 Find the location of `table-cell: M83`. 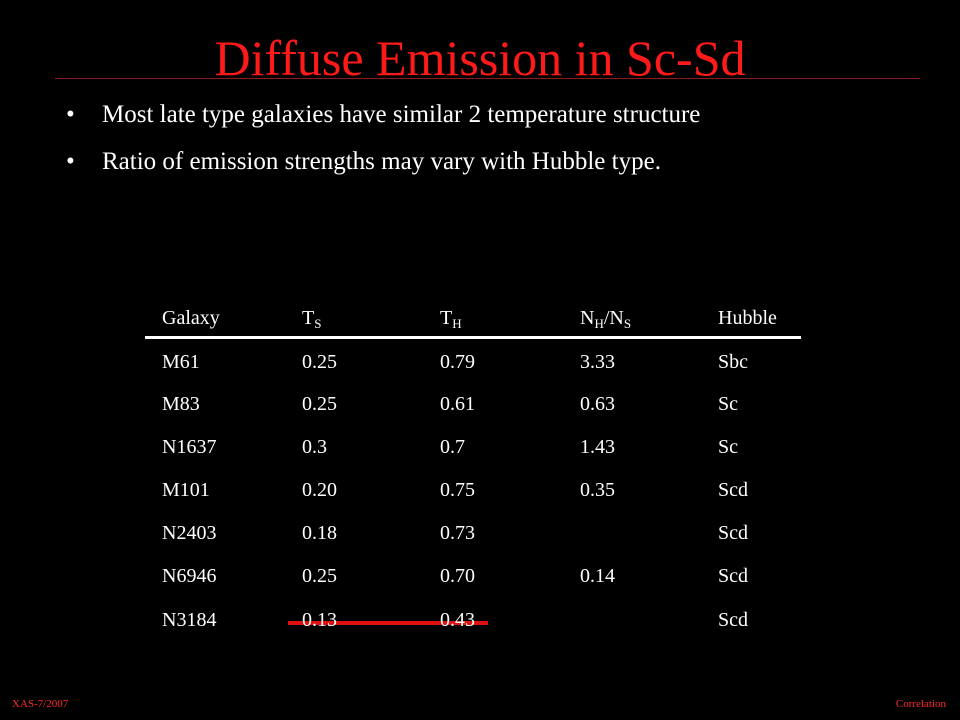

table-cell: M83 is located at coordinates (181, 404).